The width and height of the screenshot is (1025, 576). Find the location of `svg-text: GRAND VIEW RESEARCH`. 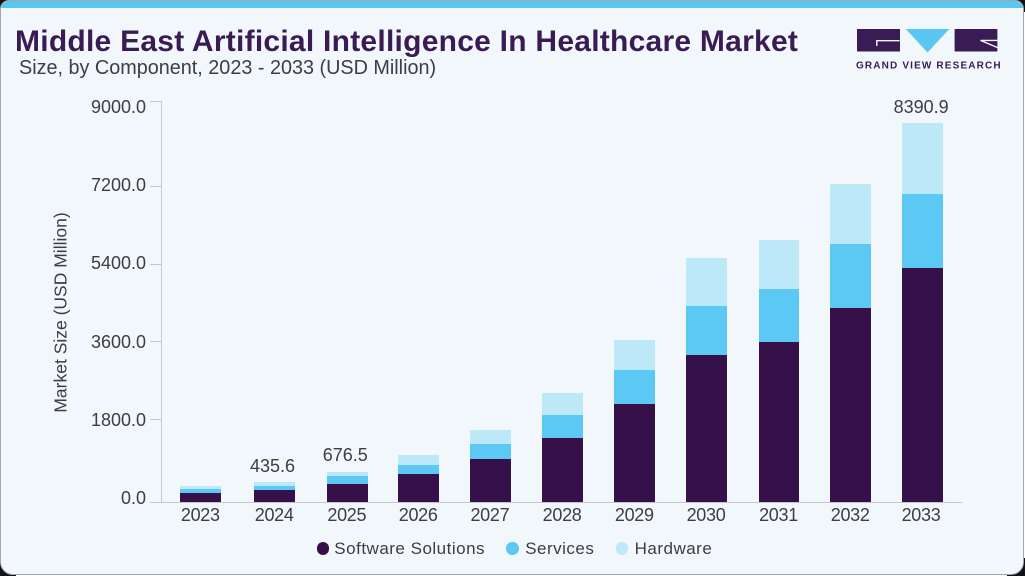

svg-text: GRAND VIEW RESEARCH is located at coordinates (929, 66).